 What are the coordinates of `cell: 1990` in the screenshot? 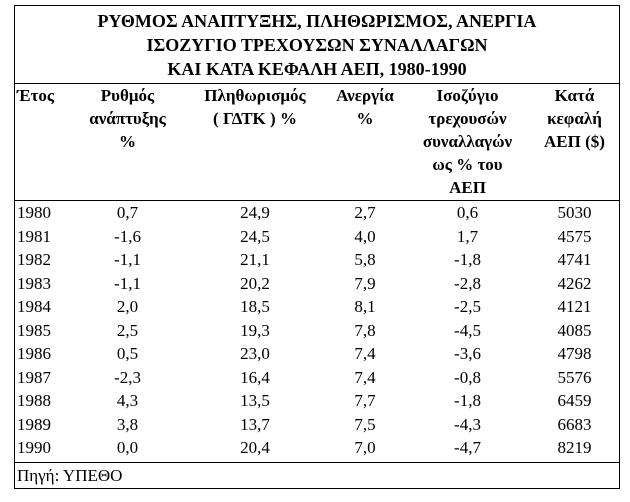 It's located at (34, 448).